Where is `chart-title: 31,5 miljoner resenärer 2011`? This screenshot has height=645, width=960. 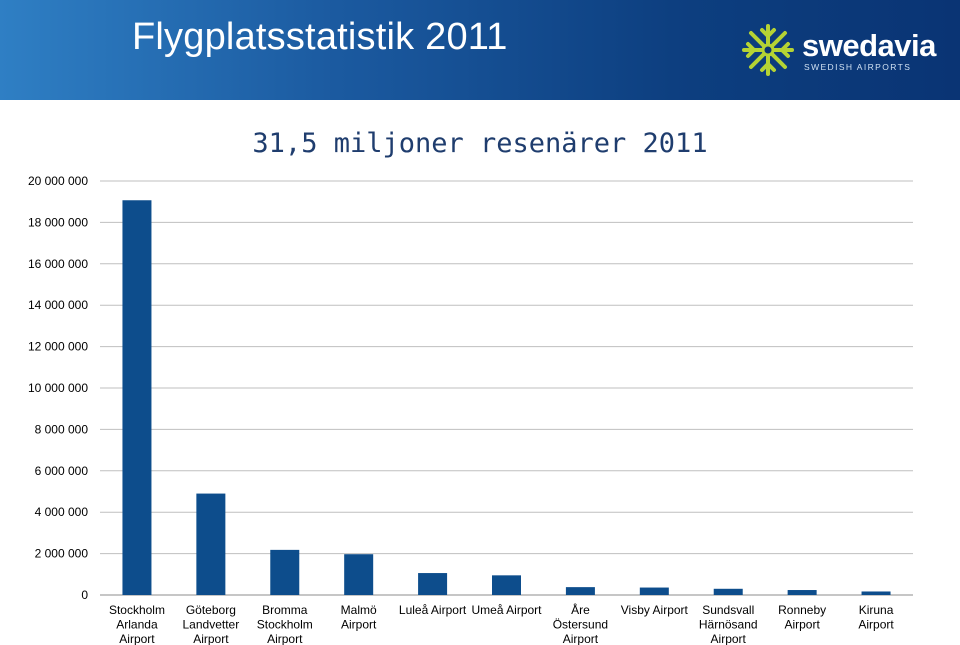 chart-title: 31,5 miljoner resenärer 2011 is located at coordinates (480, 143).